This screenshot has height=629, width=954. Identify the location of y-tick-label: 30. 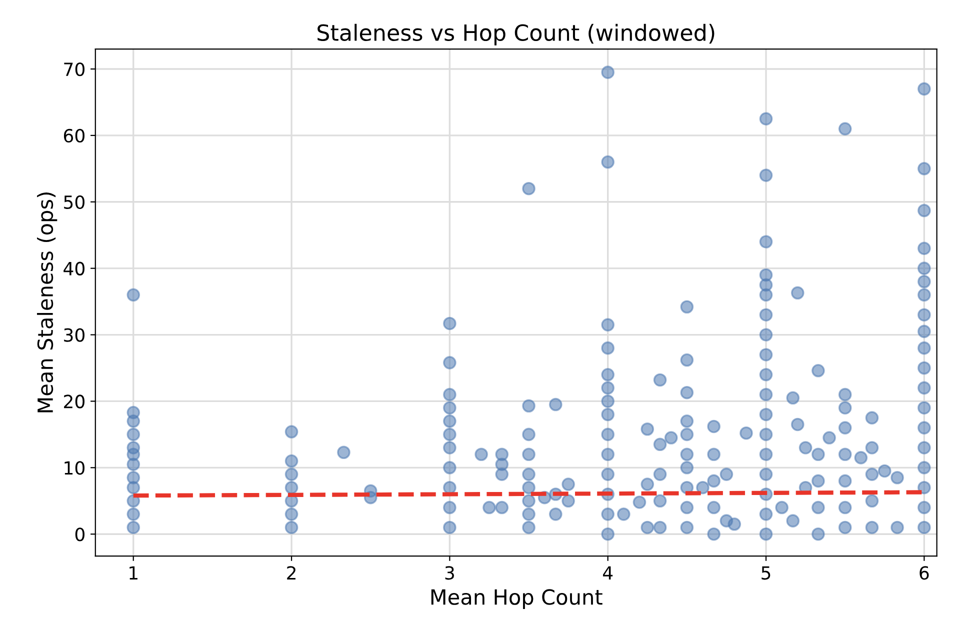
(74, 335).